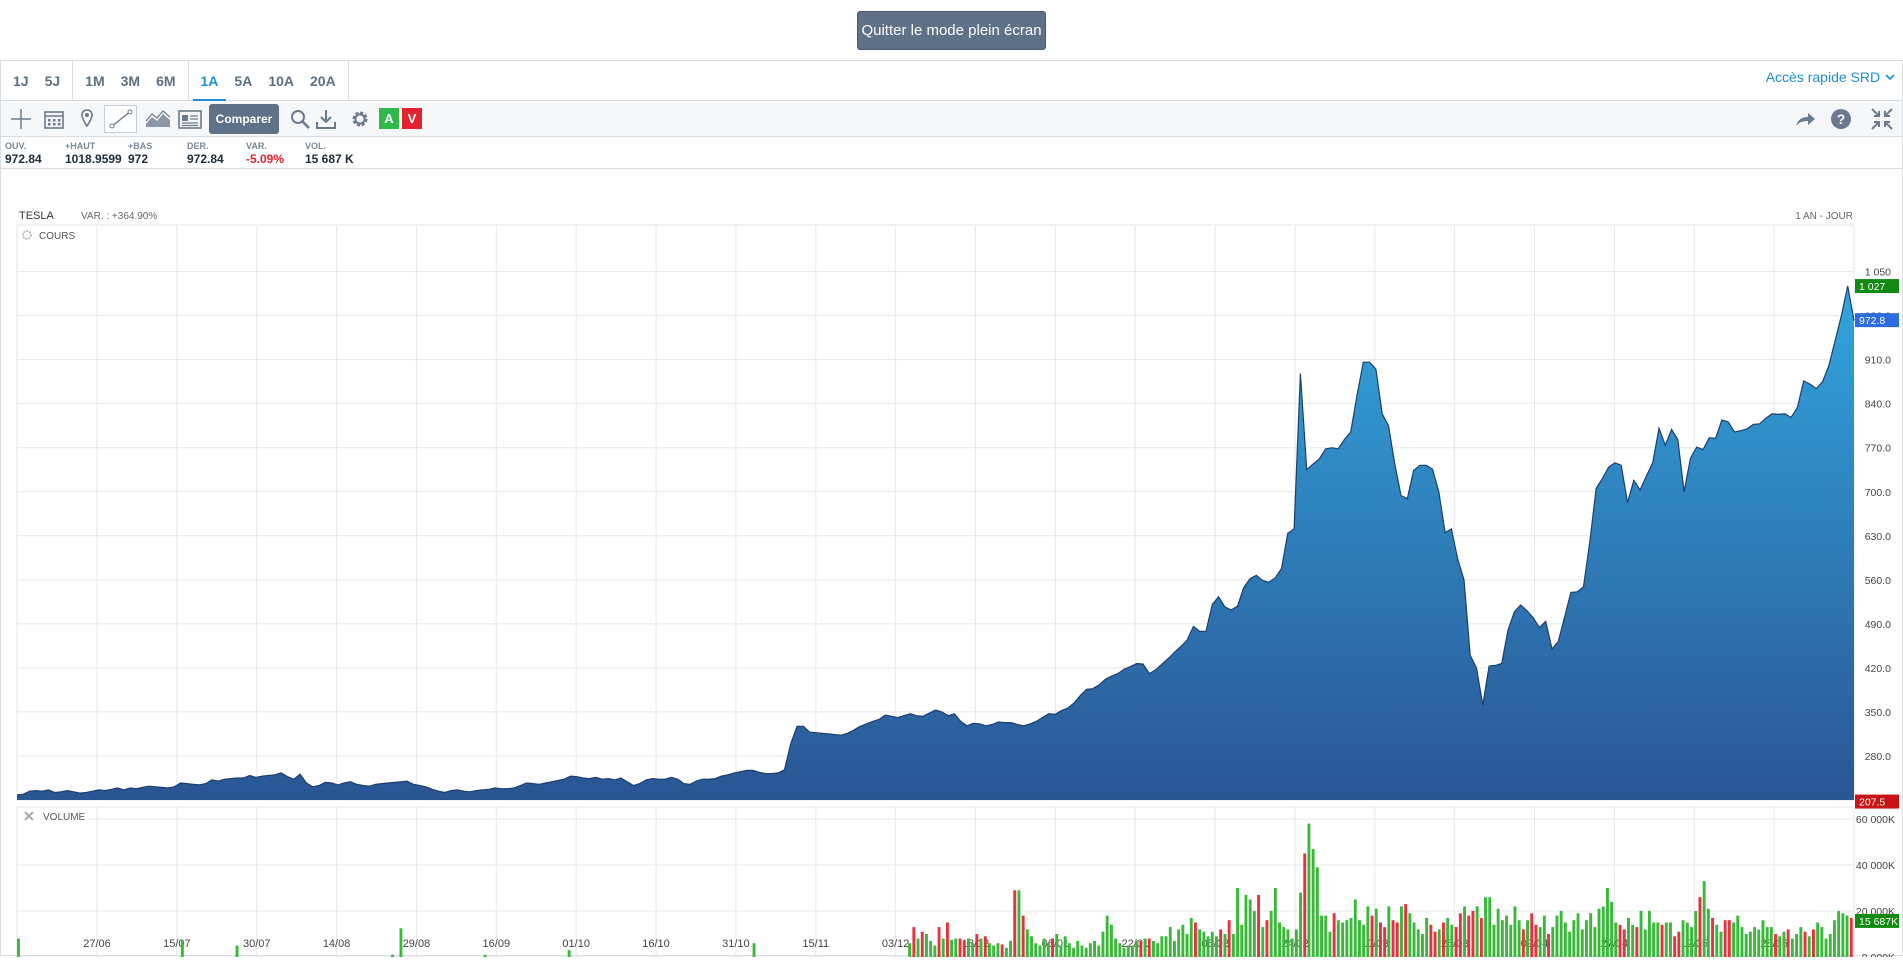 The width and height of the screenshot is (1903, 976). Describe the element at coordinates (1831, 77) in the screenshot. I see `quick-access-dropdown: Accès rapide SRD` at that location.